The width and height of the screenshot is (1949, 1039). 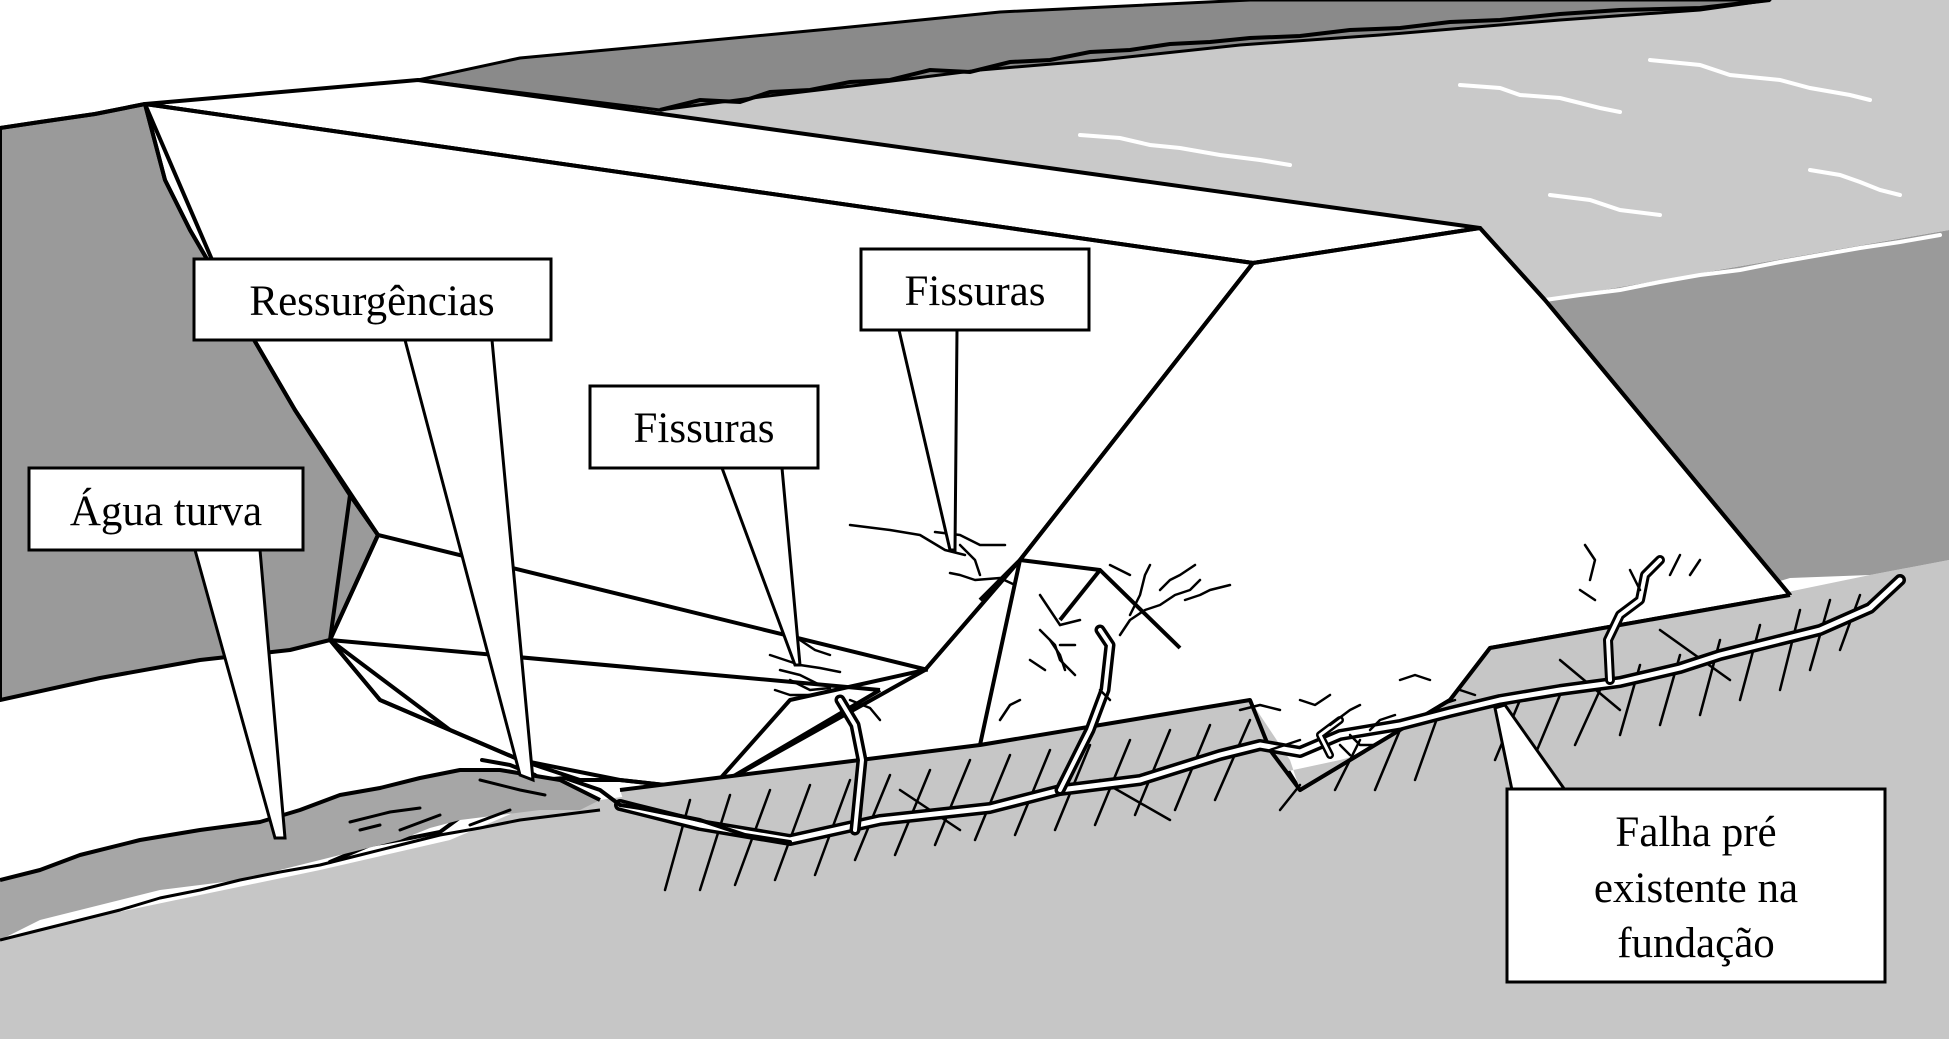 I want to click on callout-falha-label-line3: fundação, so click(x=1696, y=943).